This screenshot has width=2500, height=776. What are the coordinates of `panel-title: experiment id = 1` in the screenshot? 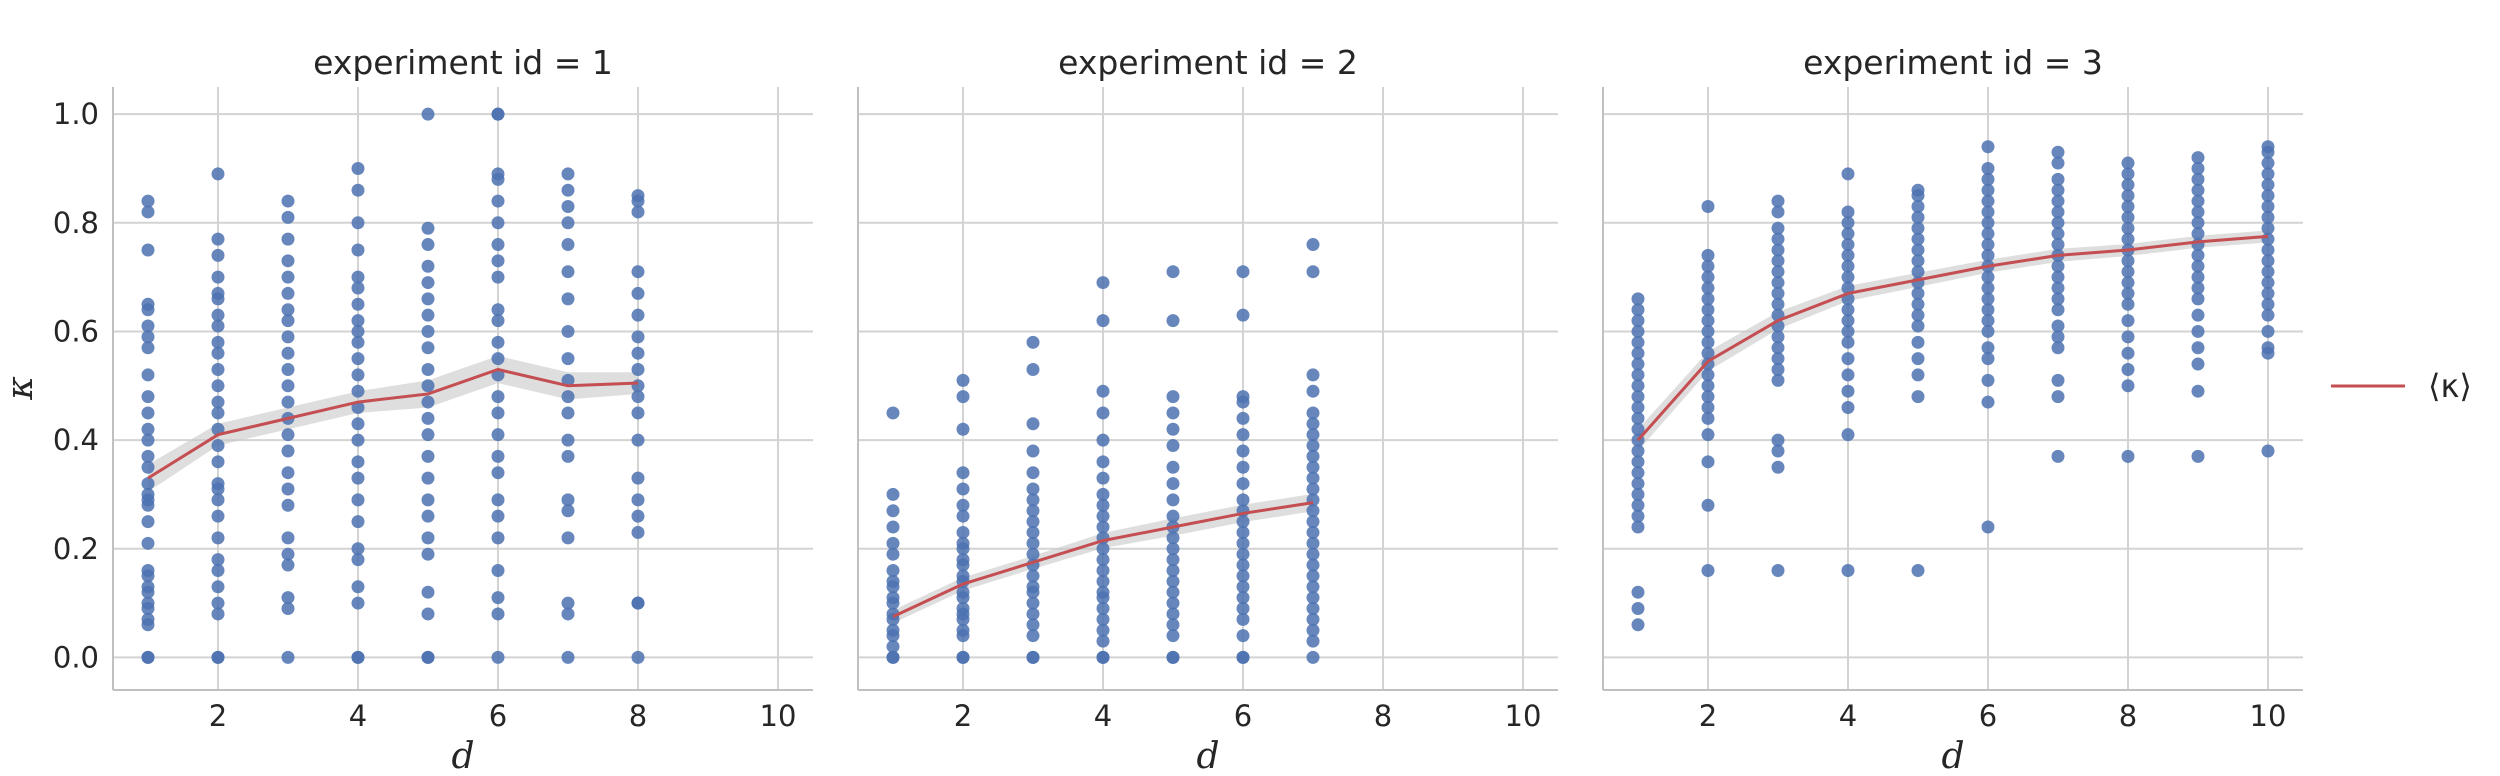 It's located at (463, 62).